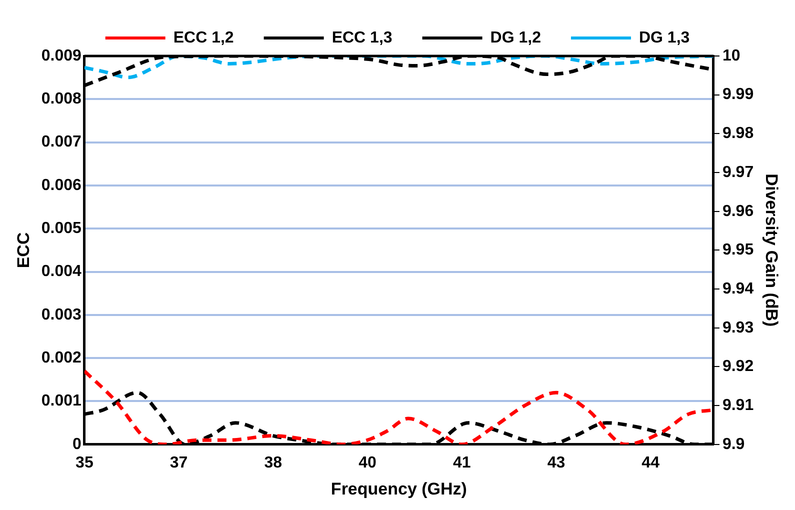 The width and height of the screenshot is (795, 510). Describe the element at coordinates (85, 463) in the screenshot. I see `x-tick-label: 35` at that location.